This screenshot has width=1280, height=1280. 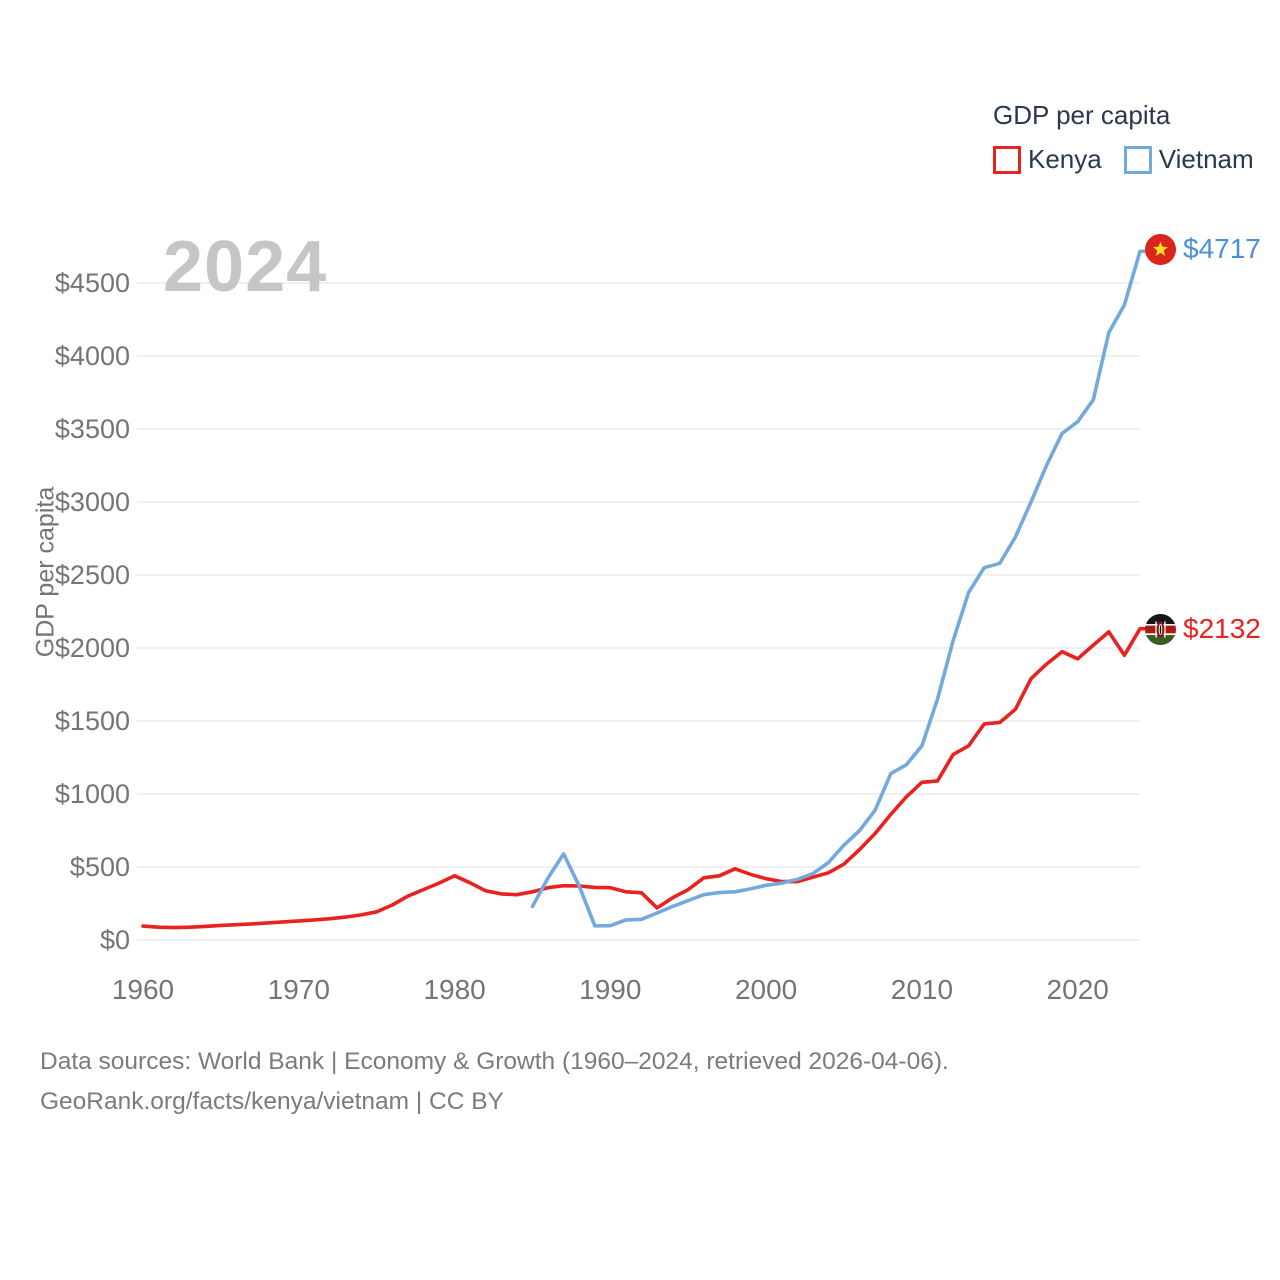 What do you see at coordinates (92, 575) in the screenshot?
I see `y-tick-label: $2500` at bounding box center [92, 575].